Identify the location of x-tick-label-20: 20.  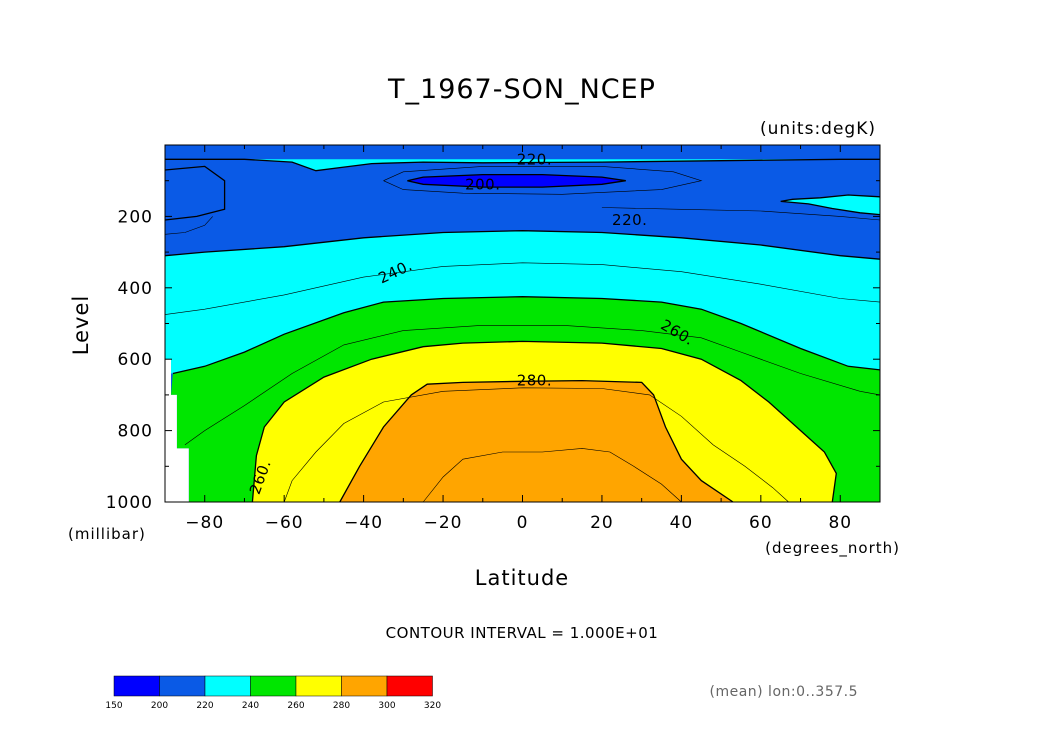
(602, 523).